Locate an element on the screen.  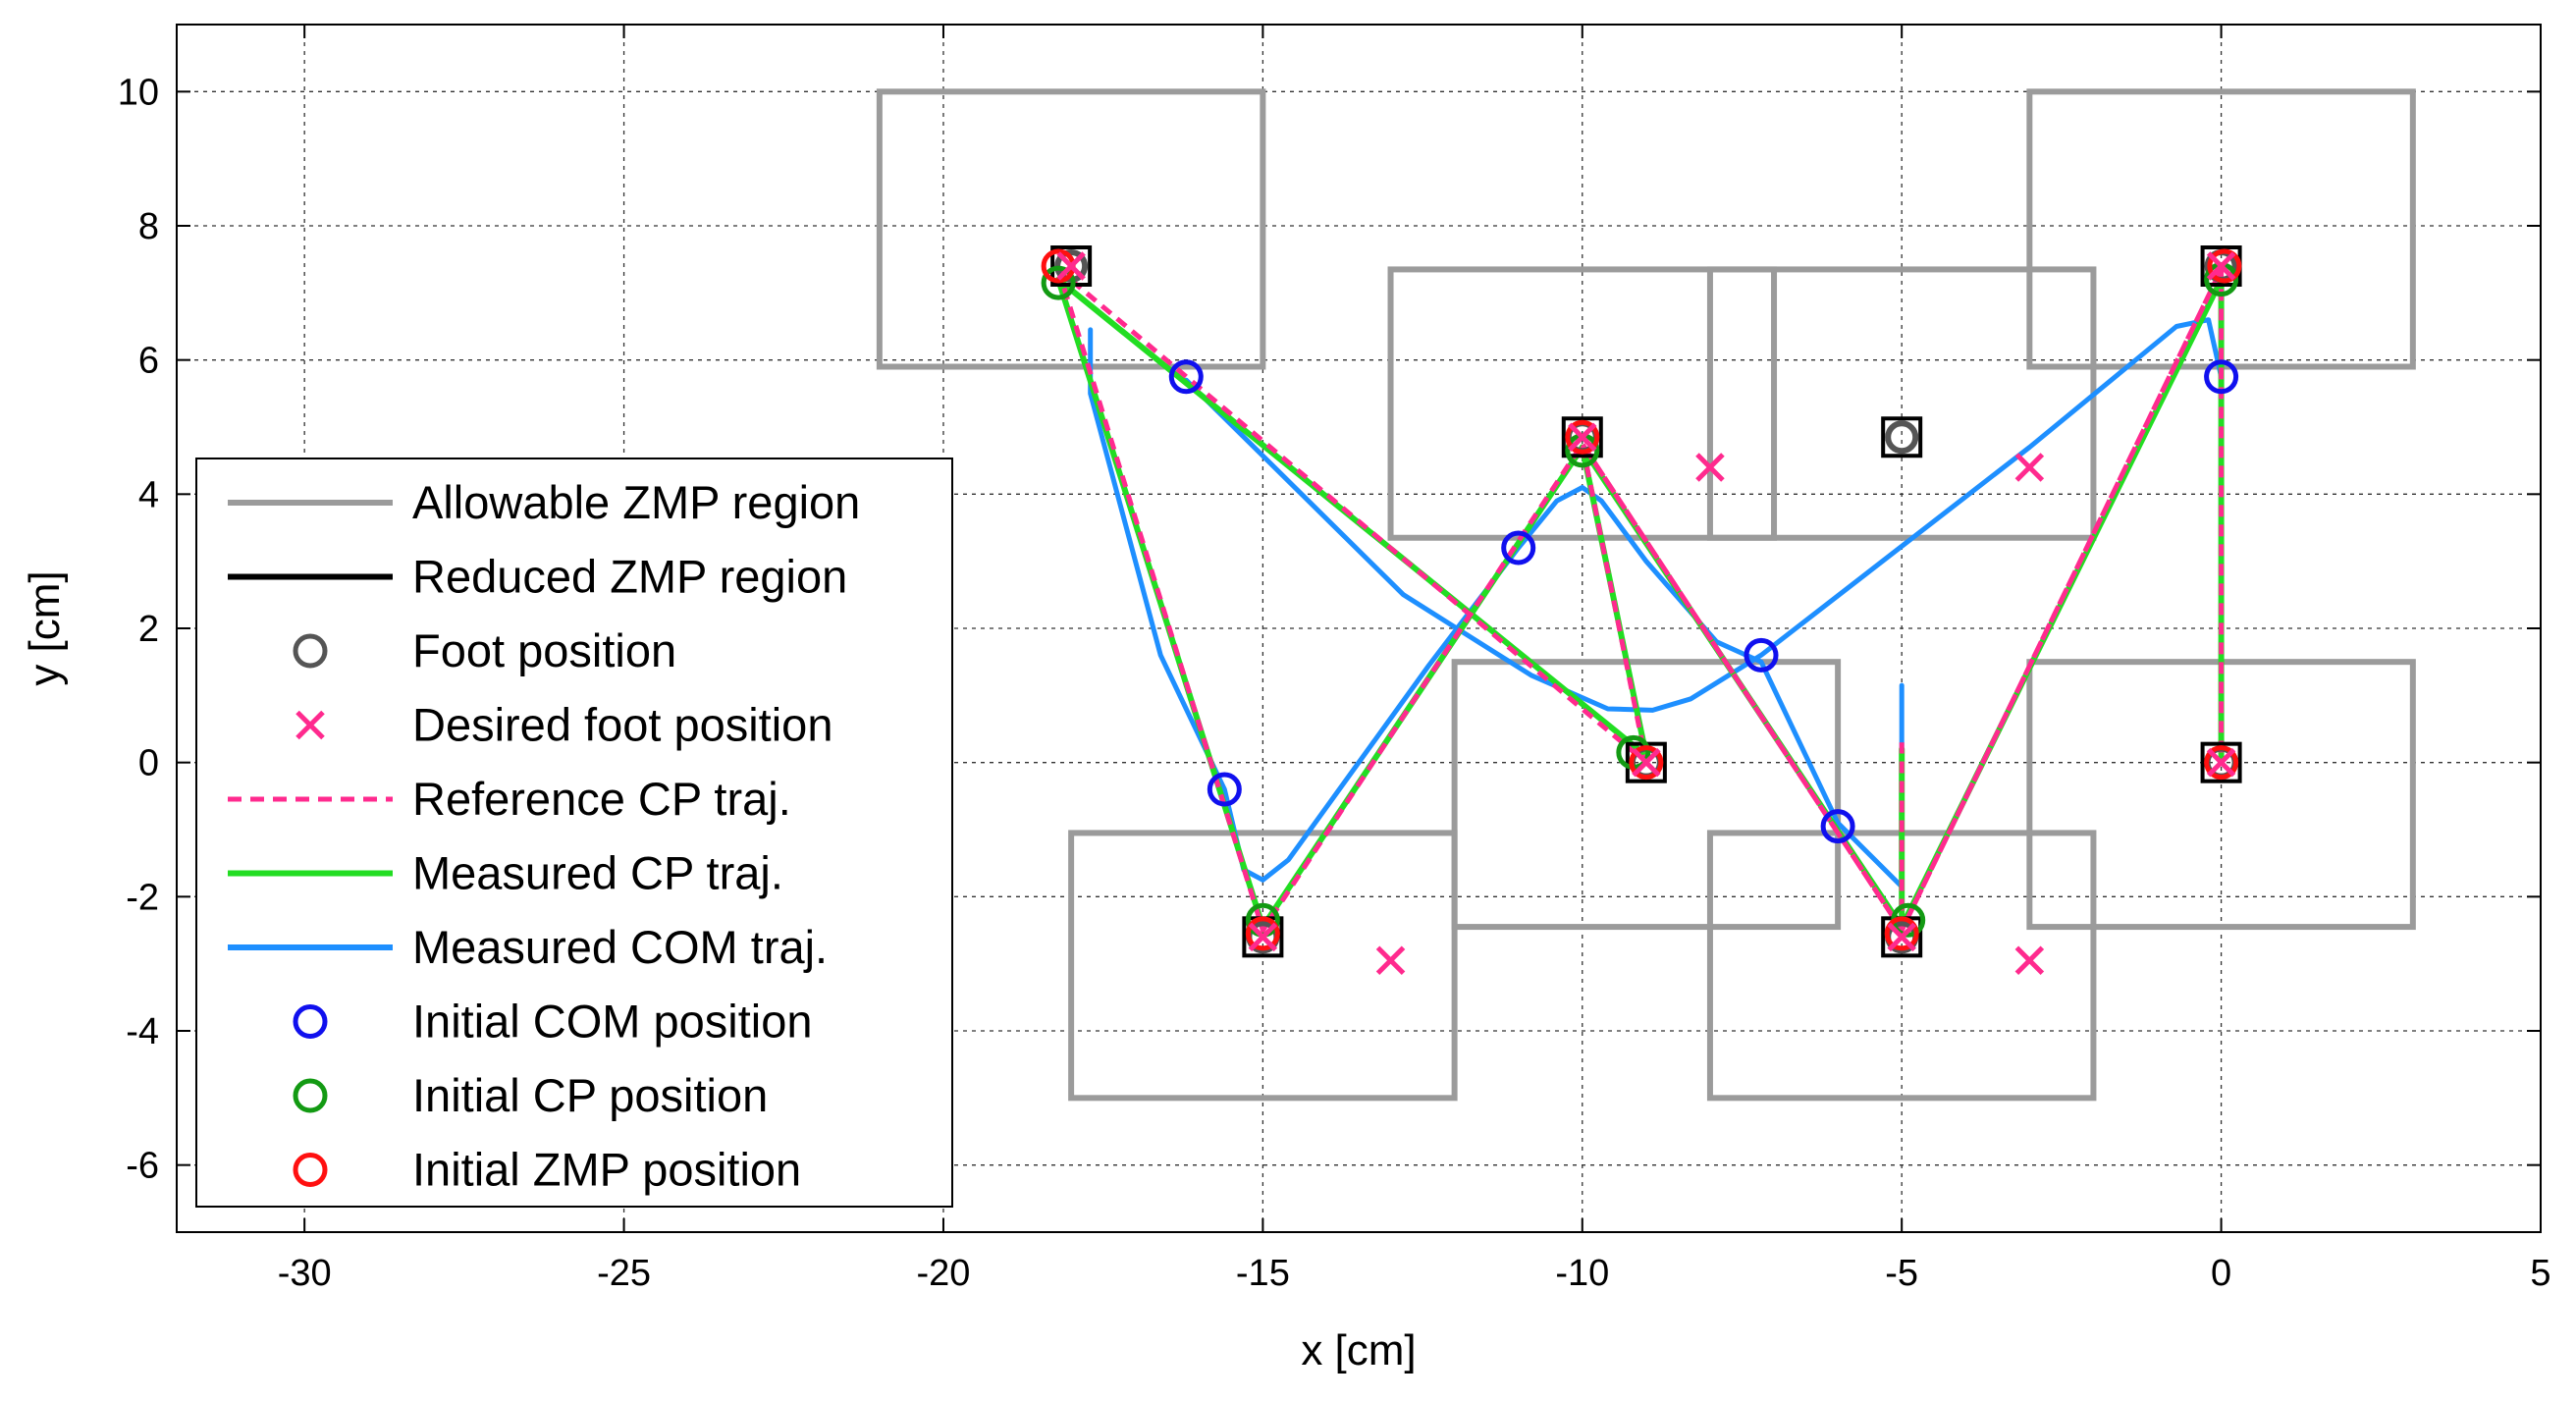
legend-label: Reference CP traj. is located at coordinates (601, 799).